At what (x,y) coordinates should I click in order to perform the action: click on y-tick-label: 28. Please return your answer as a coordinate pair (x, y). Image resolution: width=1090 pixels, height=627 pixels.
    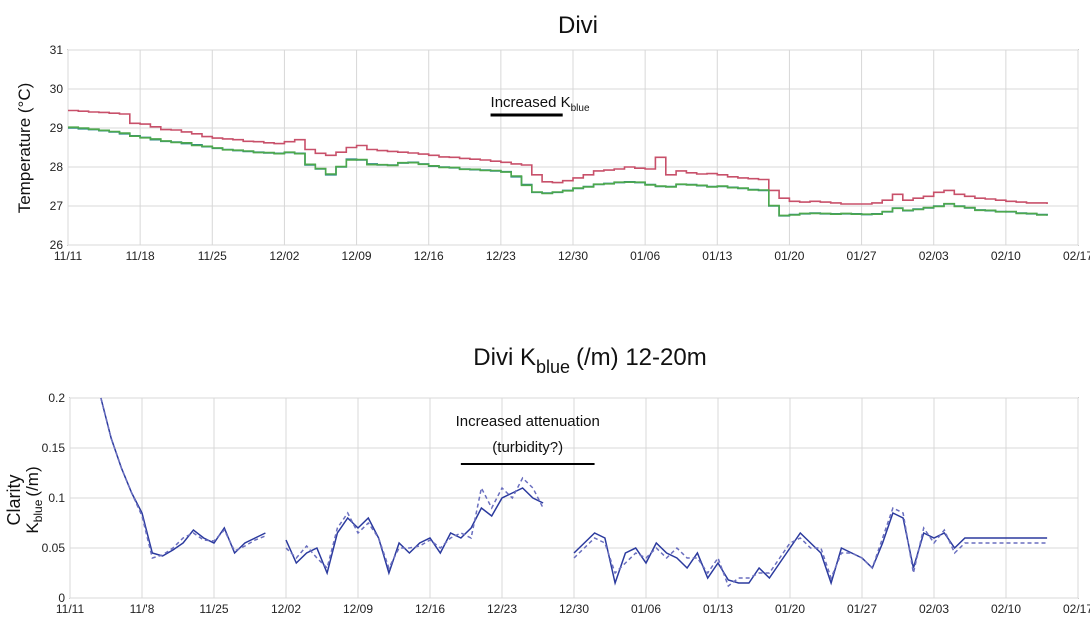
    Looking at the image, I should click on (57, 167).